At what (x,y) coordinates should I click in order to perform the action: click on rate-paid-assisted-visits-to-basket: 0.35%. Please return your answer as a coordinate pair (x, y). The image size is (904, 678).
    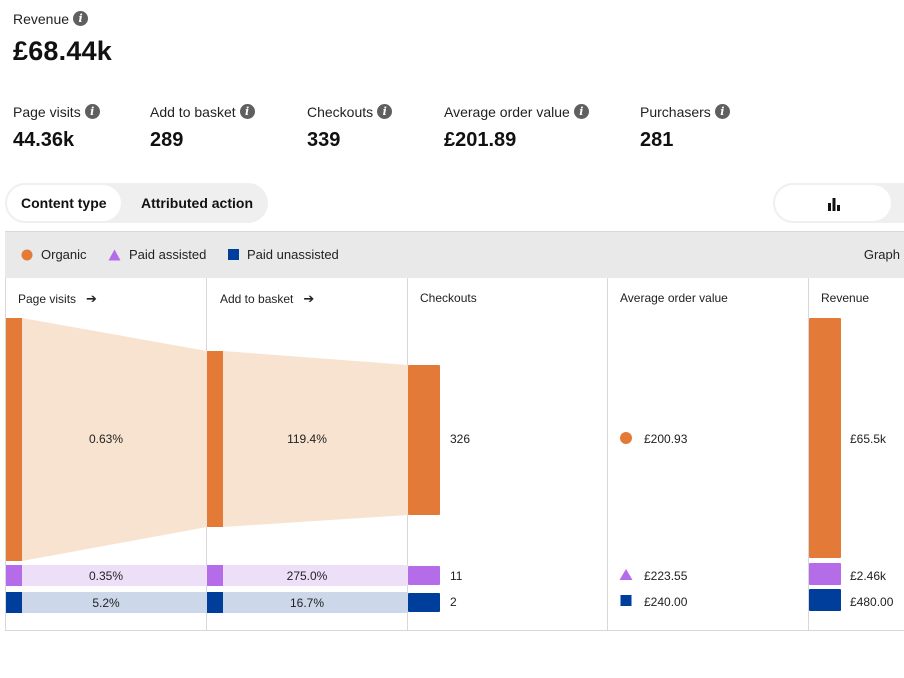
    Looking at the image, I should click on (106, 576).